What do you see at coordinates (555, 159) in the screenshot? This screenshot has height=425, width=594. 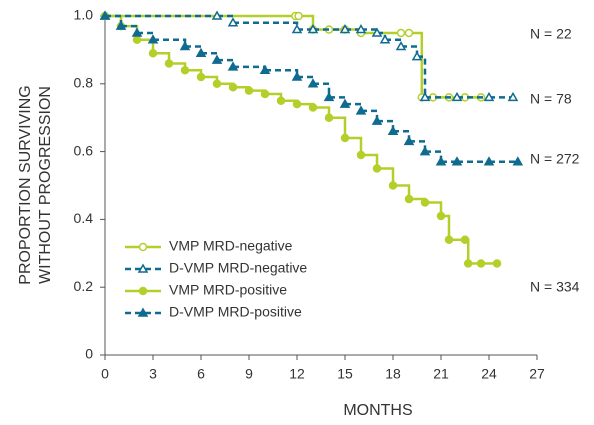 I see `annotation: N = 272` at bounding box center [555, 159].